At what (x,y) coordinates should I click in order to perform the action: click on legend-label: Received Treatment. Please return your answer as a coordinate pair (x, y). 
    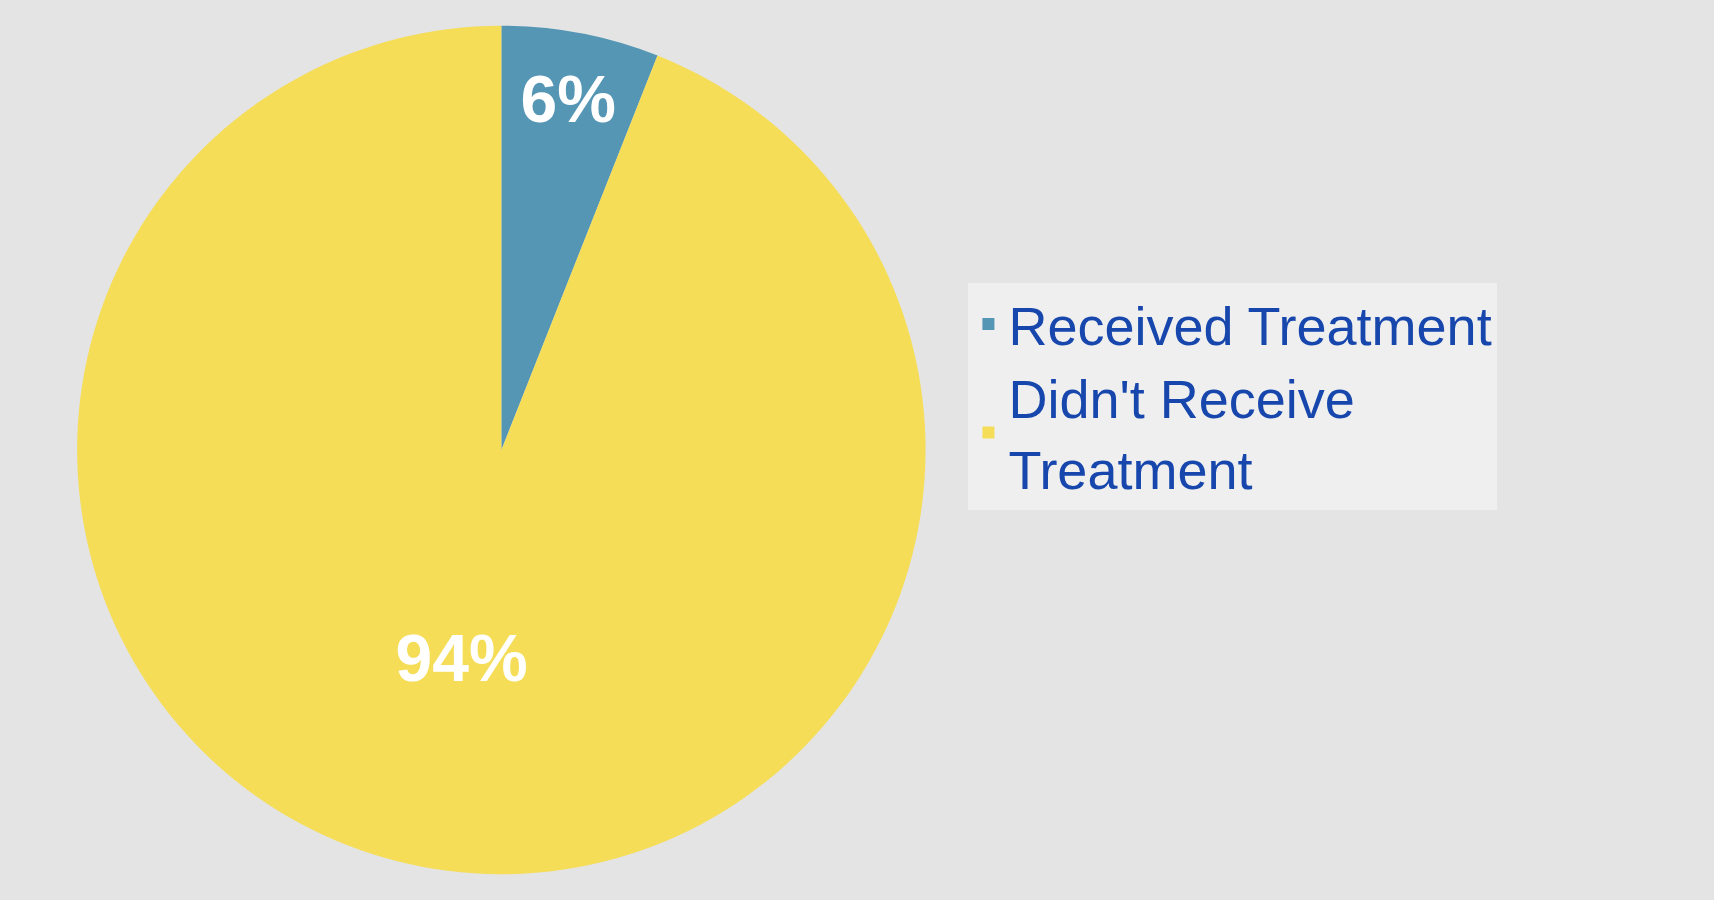
    Looking at the image, I should click on (1250, 326).